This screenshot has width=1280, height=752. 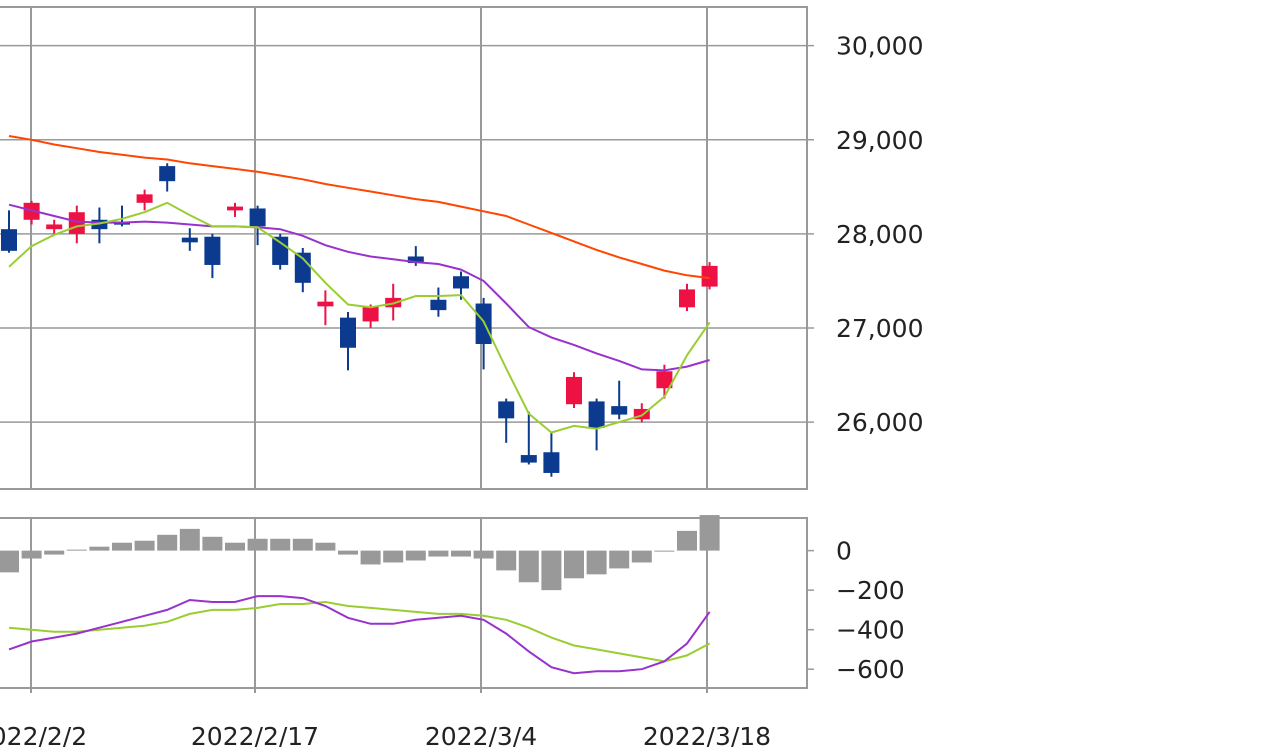 I want to click on upper-y-tick-label: 29,000, so click(x=879, y=140).